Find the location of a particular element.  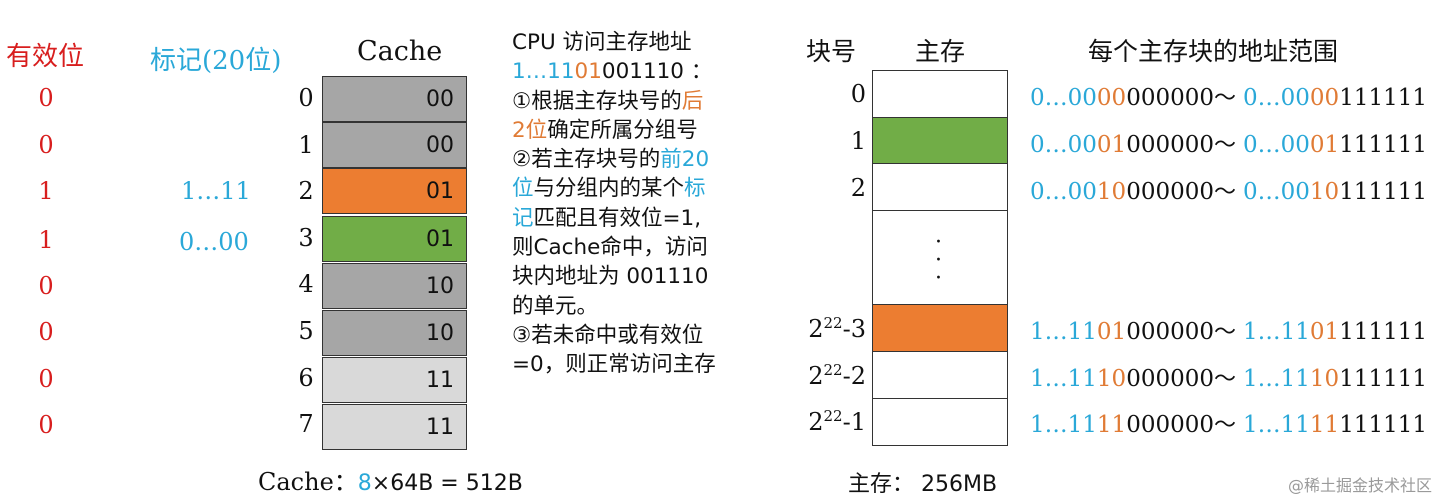

cache-group-0: 00 is located at coordinates (440, 99).